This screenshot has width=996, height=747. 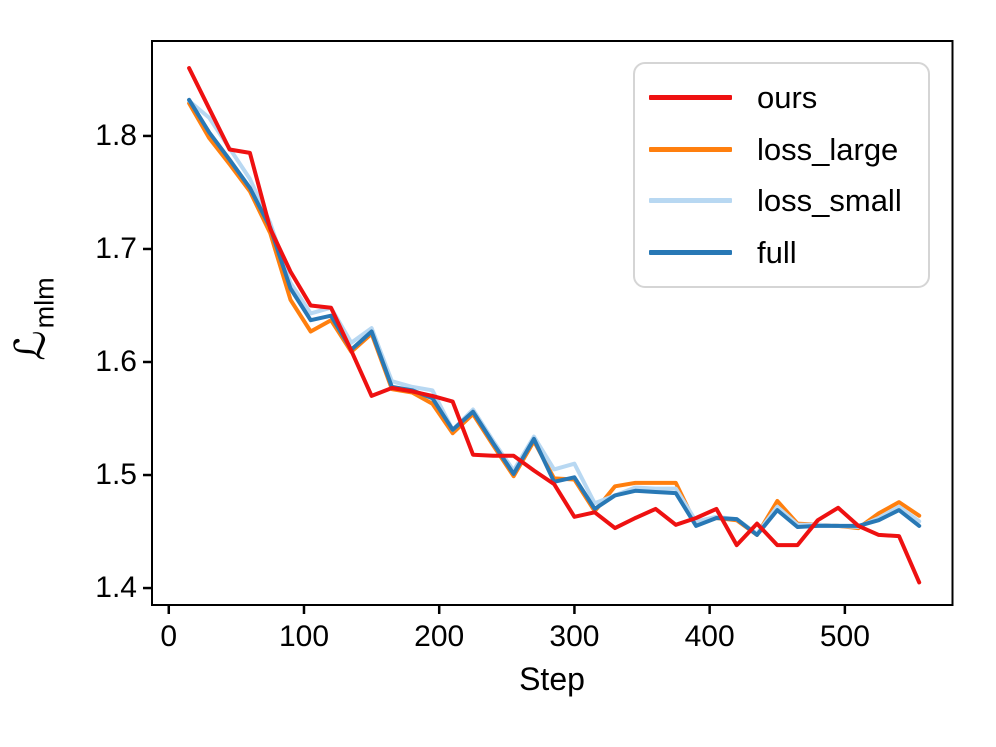 I want to click on legend-line-loss-small, so click(x=690, y=201).